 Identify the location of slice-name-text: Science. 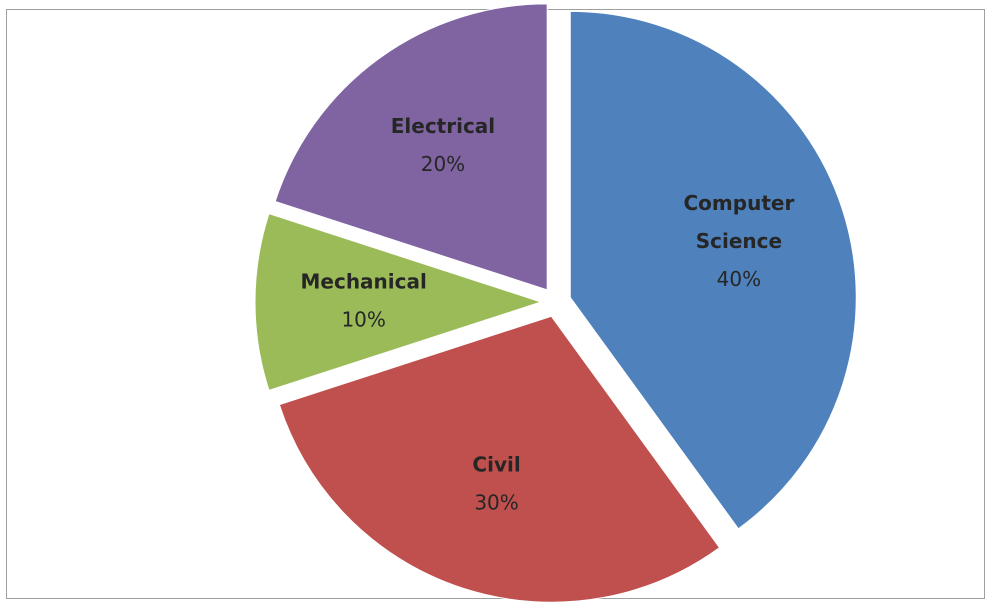
(739, 241).